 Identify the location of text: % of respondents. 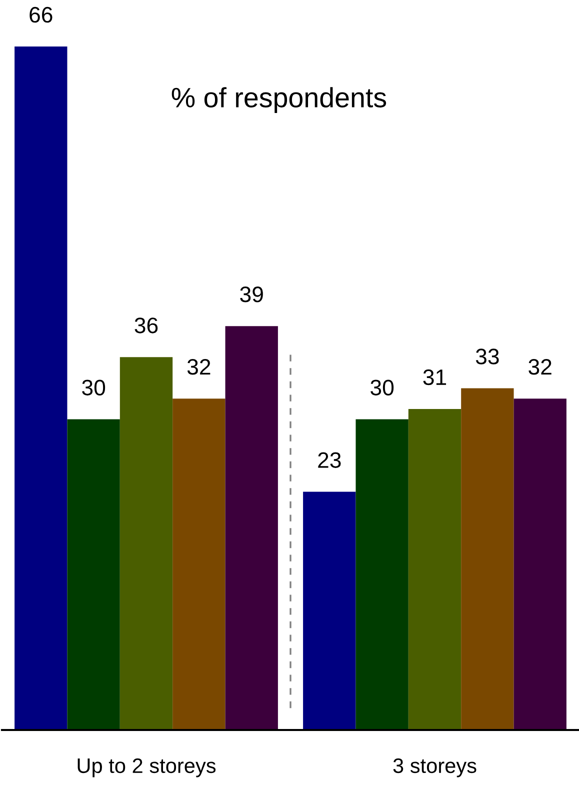
(279, 100).